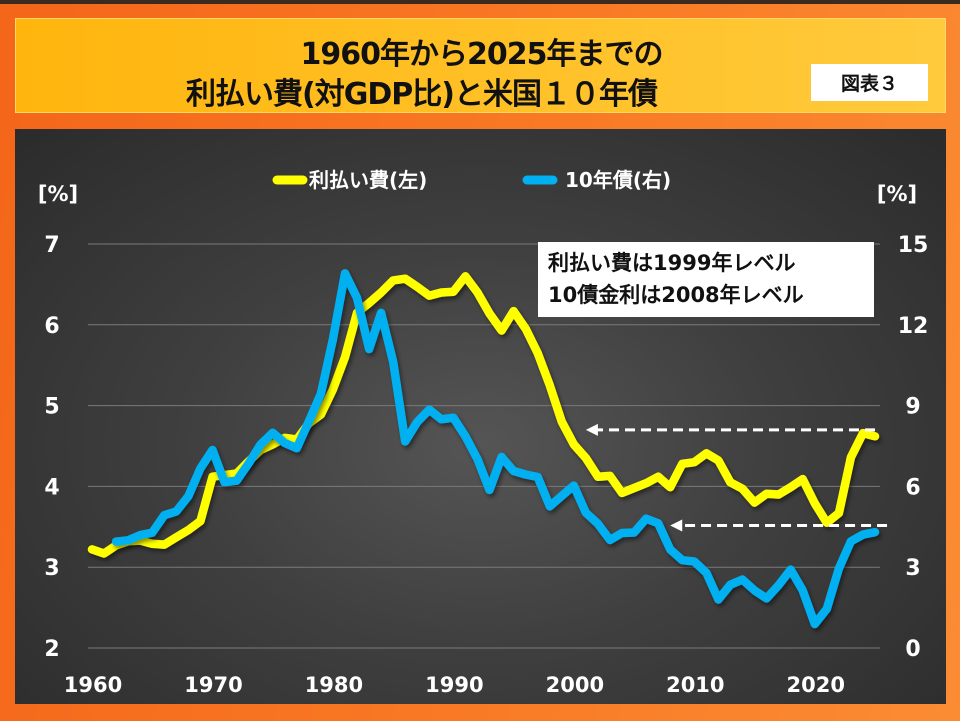 This screenshot has height=721, width=960. What do you see at coordinates (913, 245) in the screenshot?
I see `y-tick-right: 15` at bounding box center [913, 245].